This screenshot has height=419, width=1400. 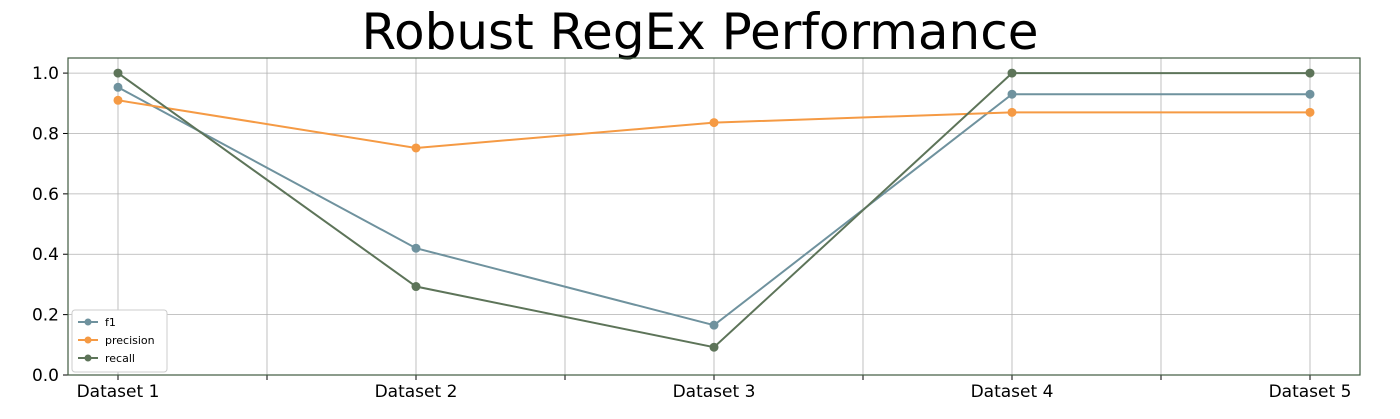 I want to click on x-tick-label: Dataset 2, so click(x=416, y=392).